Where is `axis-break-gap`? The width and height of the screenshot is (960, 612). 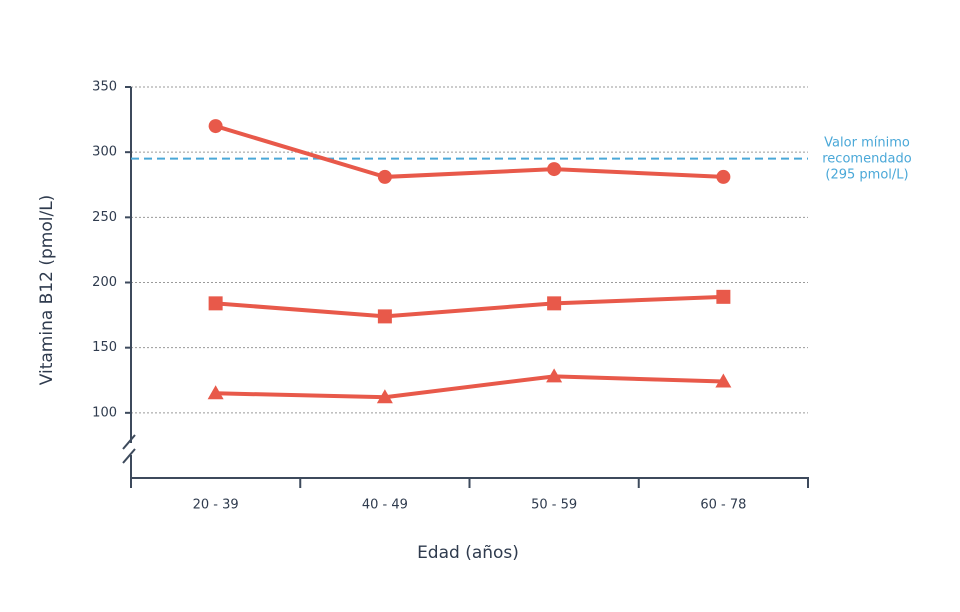 axis-break-gap is located at coordinates (131, 449).